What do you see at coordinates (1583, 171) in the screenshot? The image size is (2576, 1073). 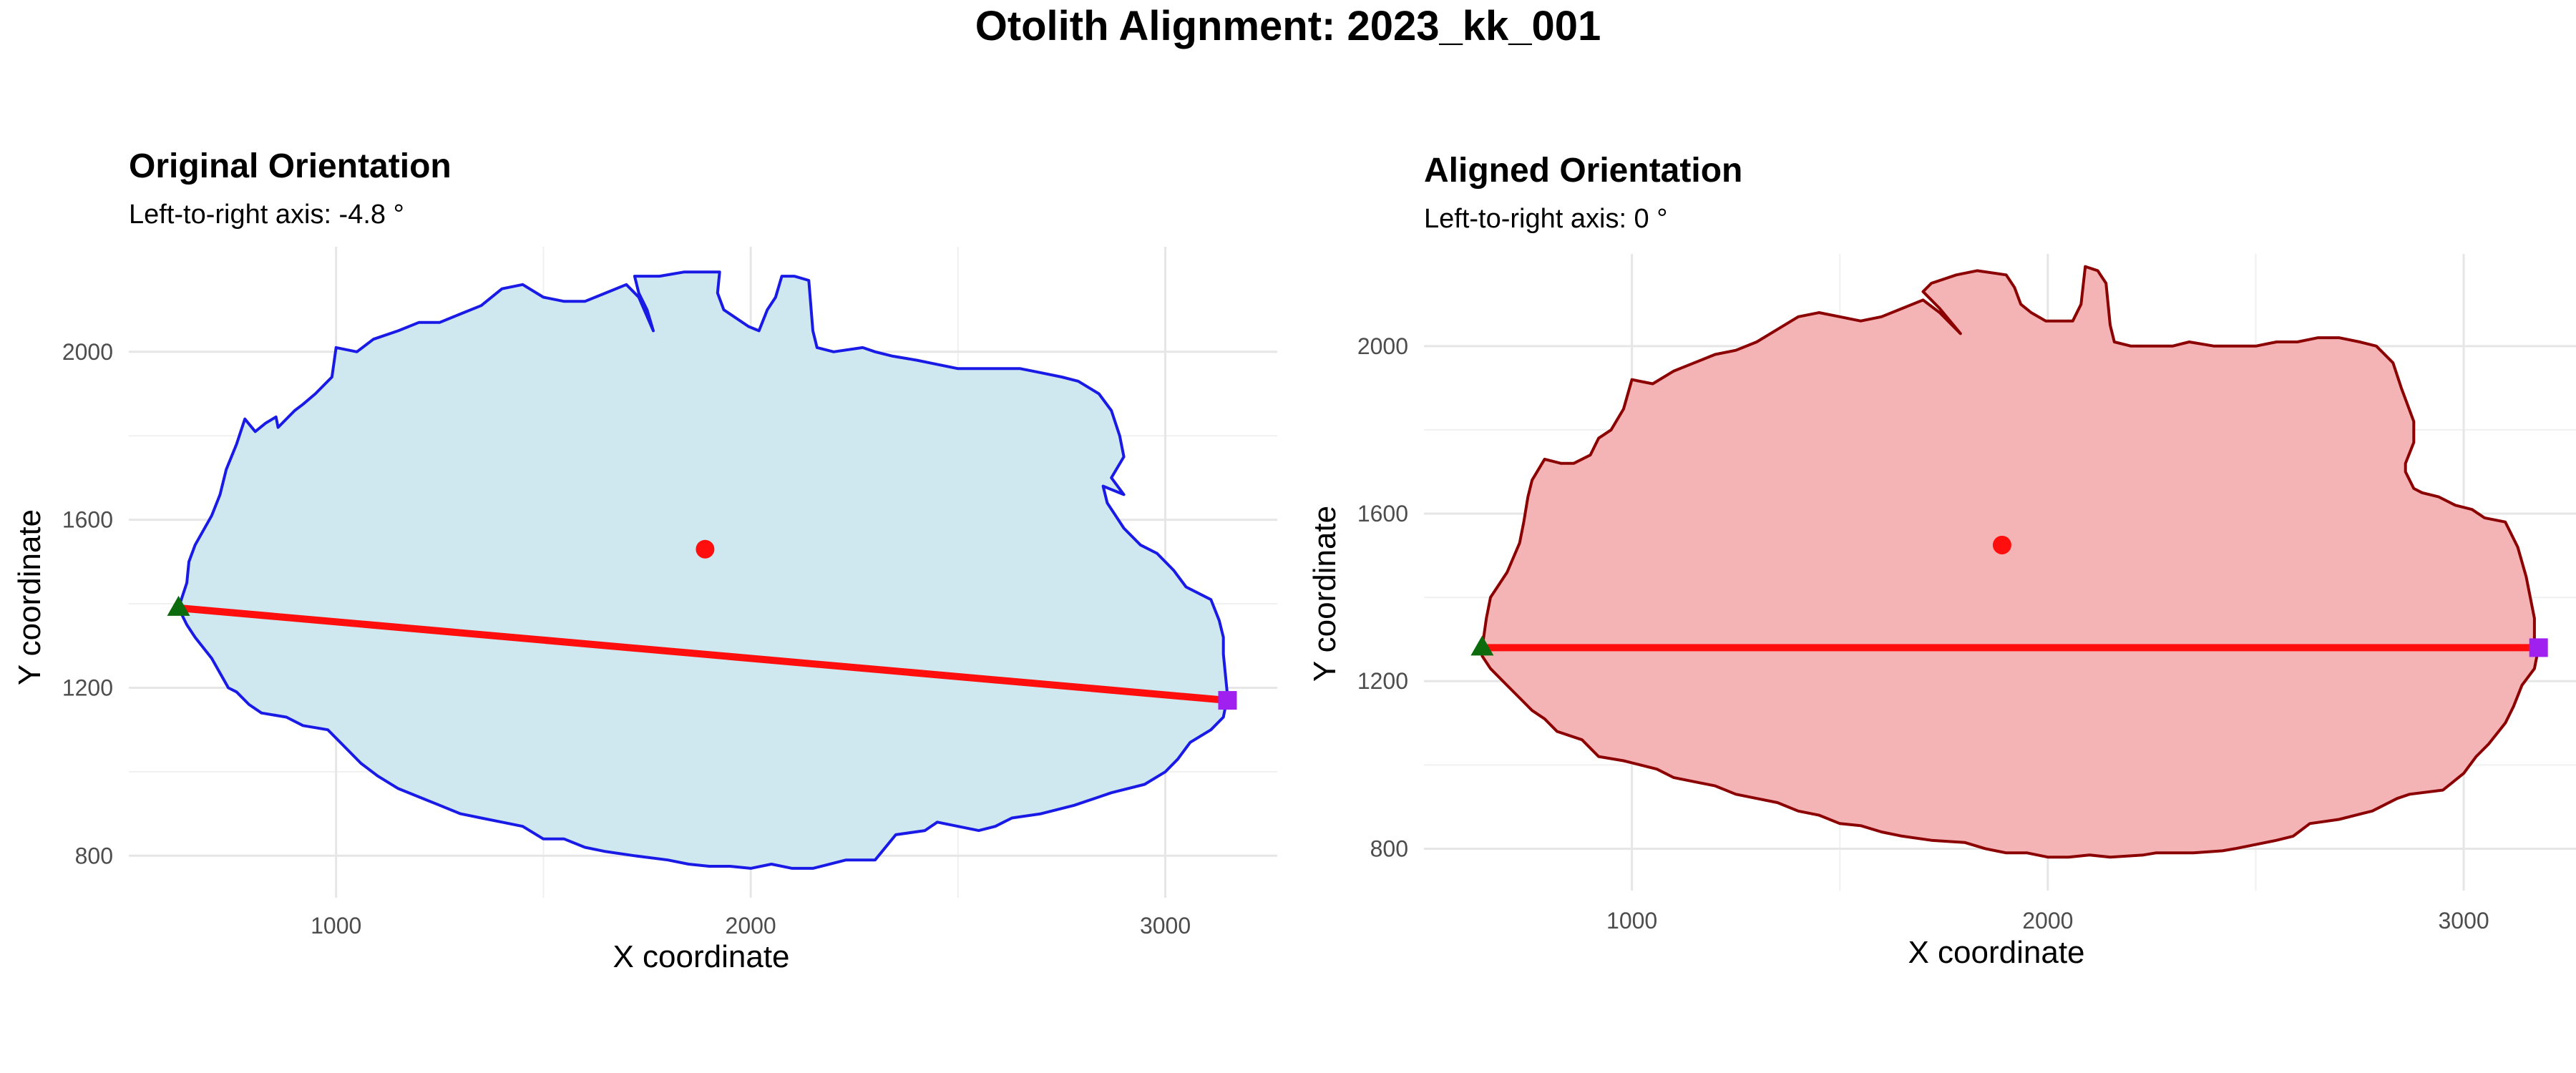 I see `panel-title: Aligned Orientation` at bounding box center [1583, 171].